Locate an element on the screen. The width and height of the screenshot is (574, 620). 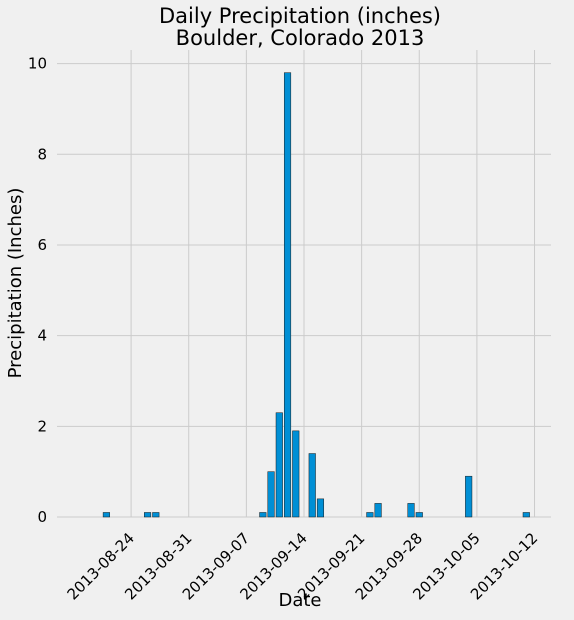
y-tick-labels: 0 2 4 6 8 10 is located at coordinates (37, 290).